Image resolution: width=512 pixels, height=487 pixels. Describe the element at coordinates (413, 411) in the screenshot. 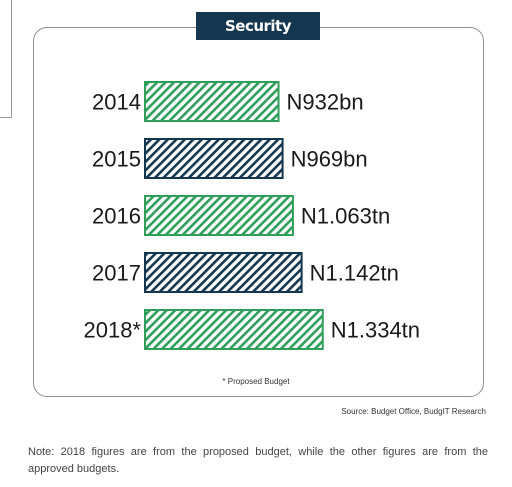

I see `source-text: Source: Budget Office, BudgIT Research` at that location.